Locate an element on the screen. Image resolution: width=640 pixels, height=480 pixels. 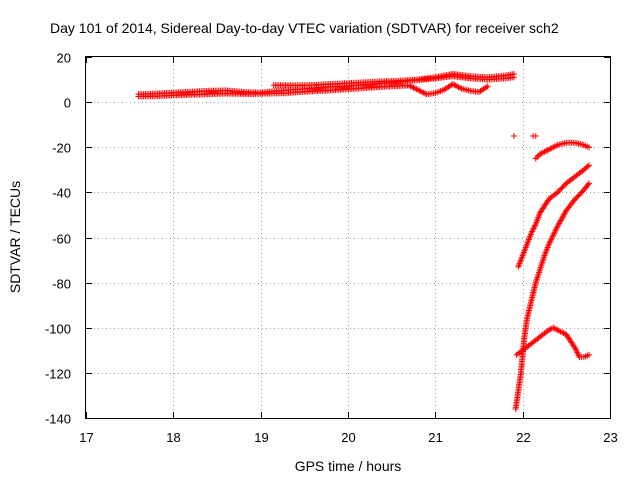
y-axis-label: SDTVAR / TECUs is located at coordinates (15, 237).